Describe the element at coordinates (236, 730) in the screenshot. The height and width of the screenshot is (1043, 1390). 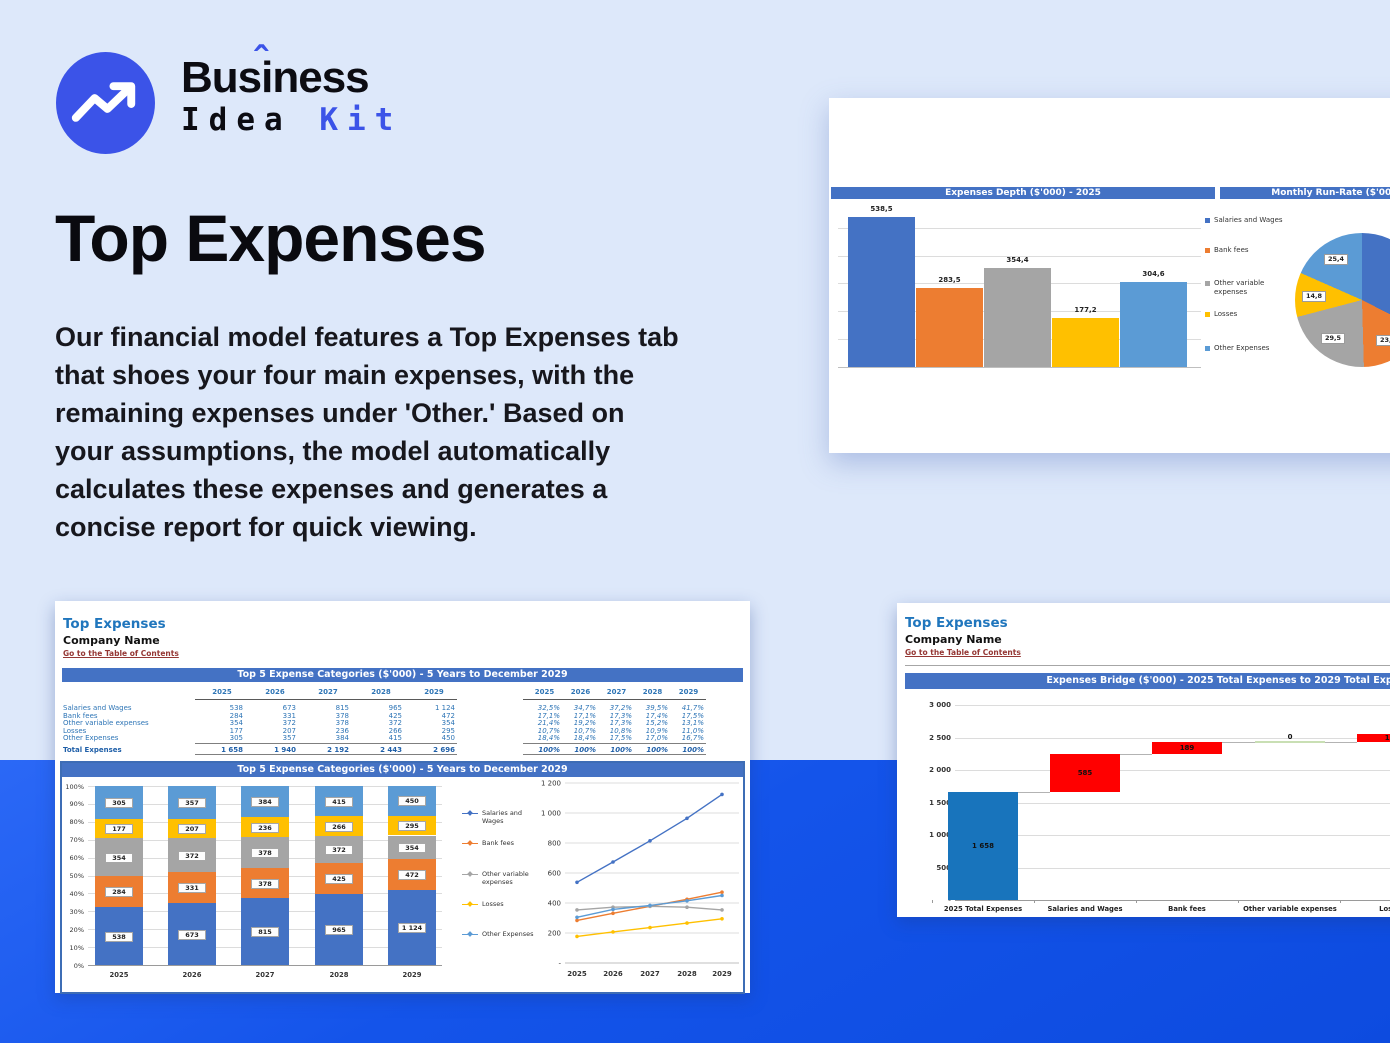
I see `cell-value: 177` at that location.